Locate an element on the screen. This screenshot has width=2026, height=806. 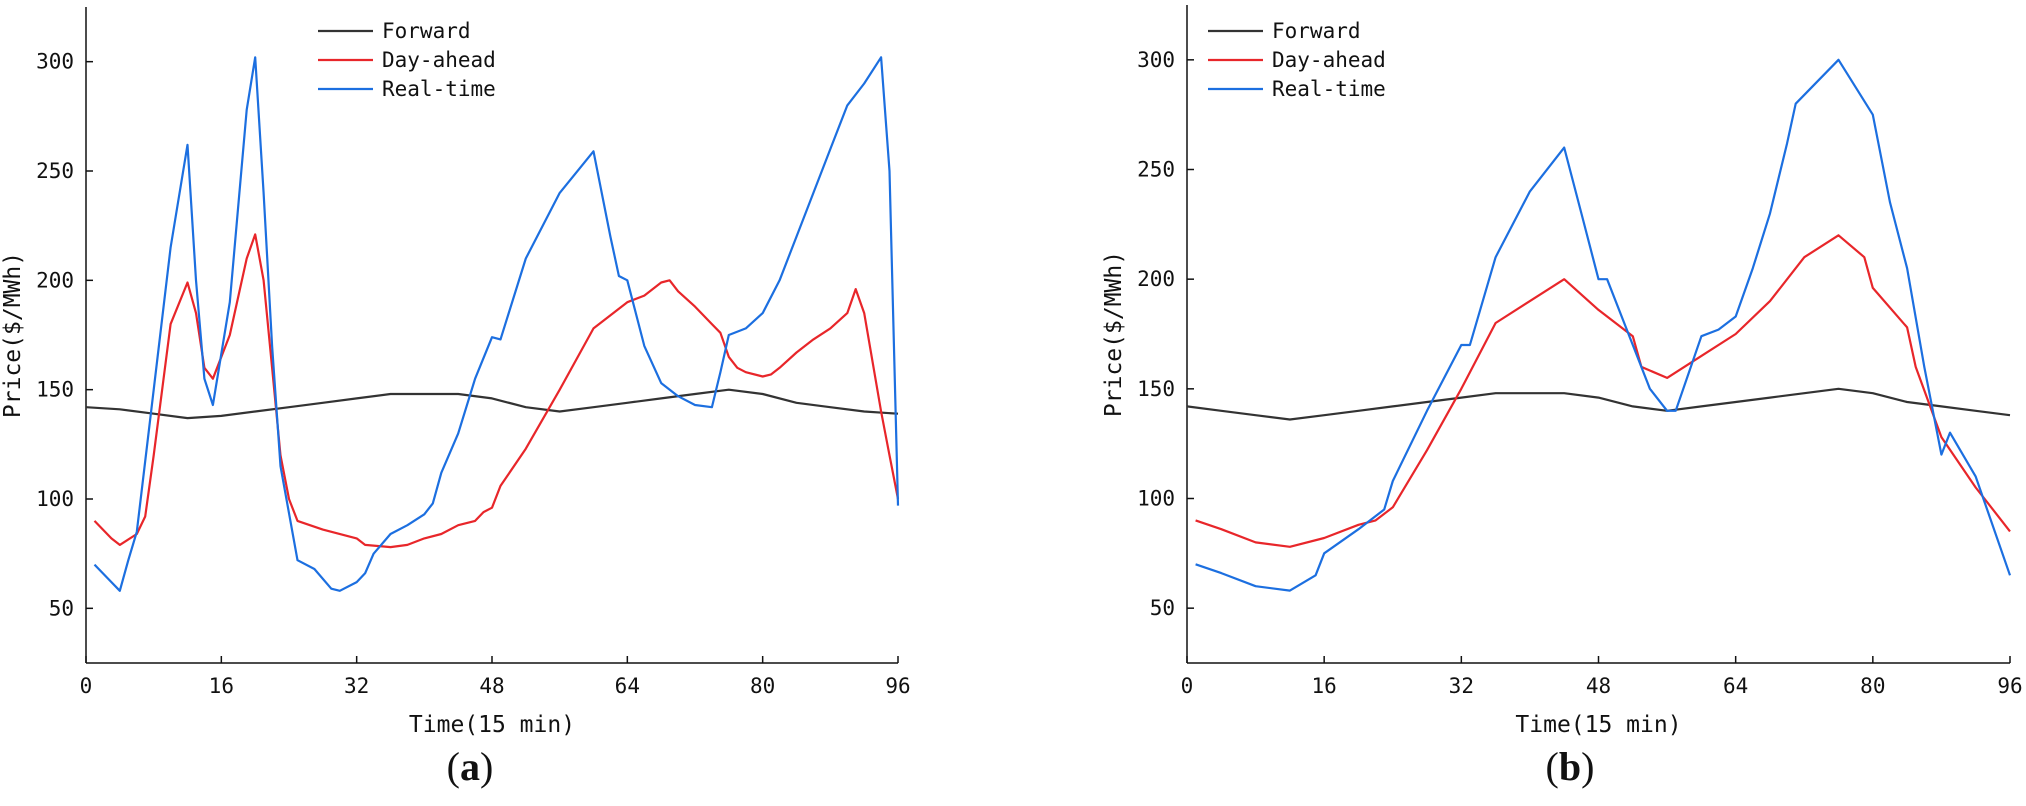
panel-label: (b) is located at coordinates (1570, 766).